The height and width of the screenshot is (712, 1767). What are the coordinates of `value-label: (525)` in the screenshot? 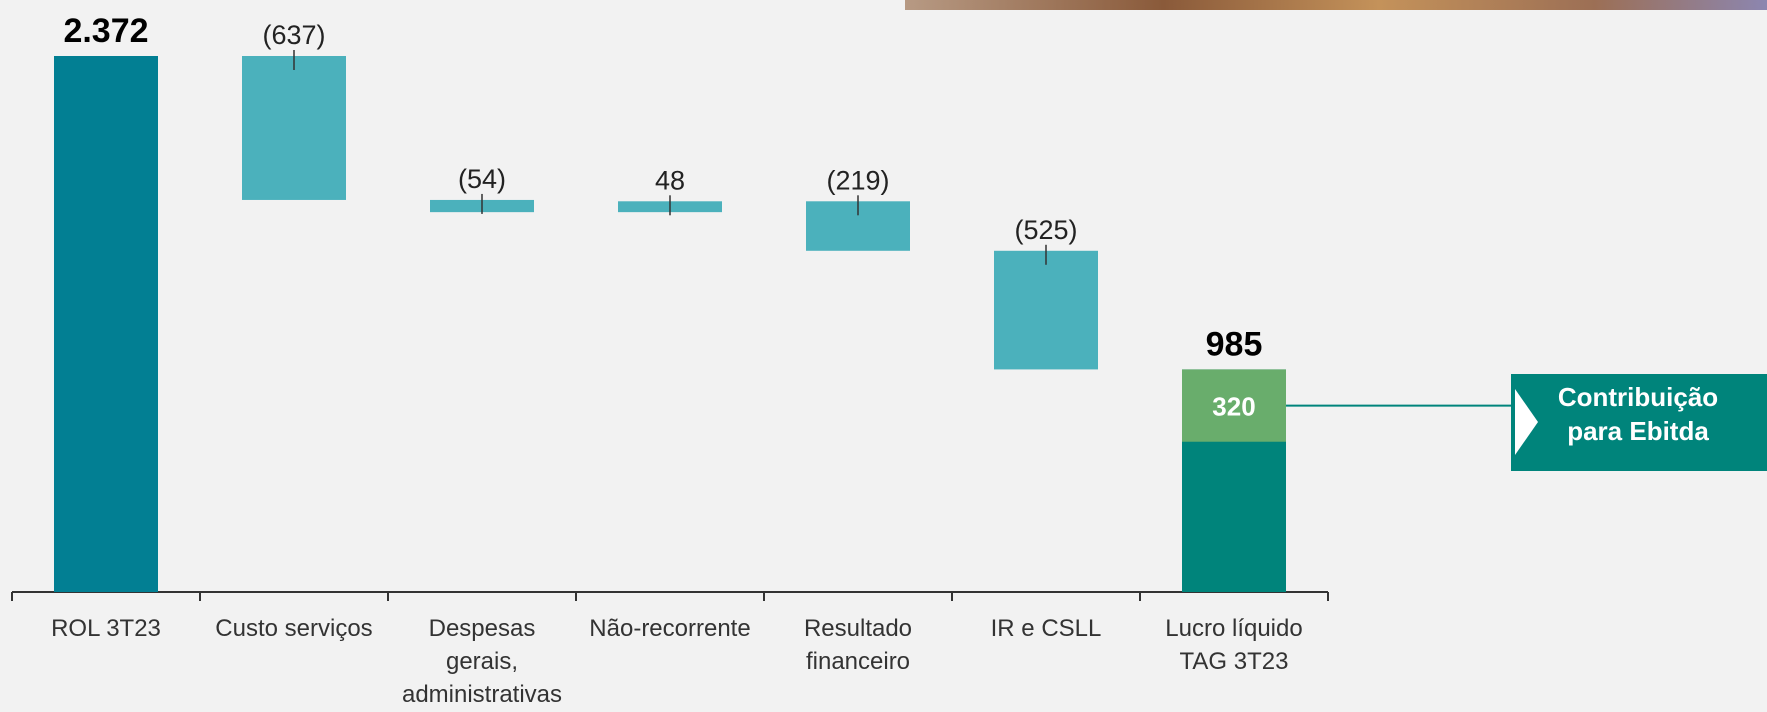 It's located at (1045, 230).